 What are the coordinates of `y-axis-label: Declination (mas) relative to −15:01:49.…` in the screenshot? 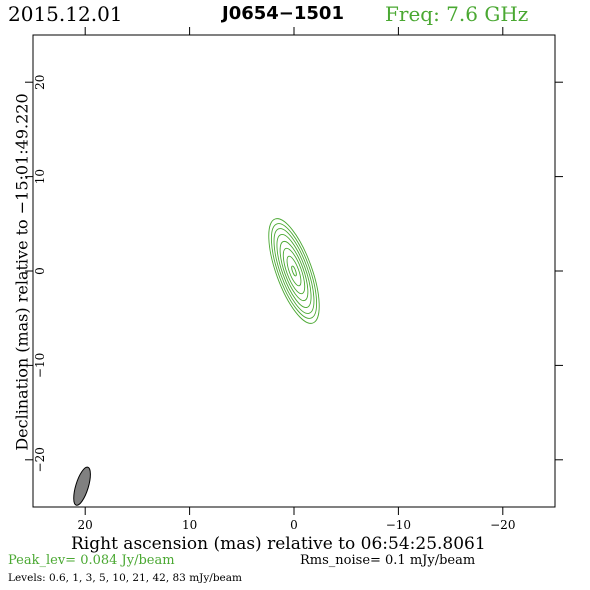 It's located at (22, 272).